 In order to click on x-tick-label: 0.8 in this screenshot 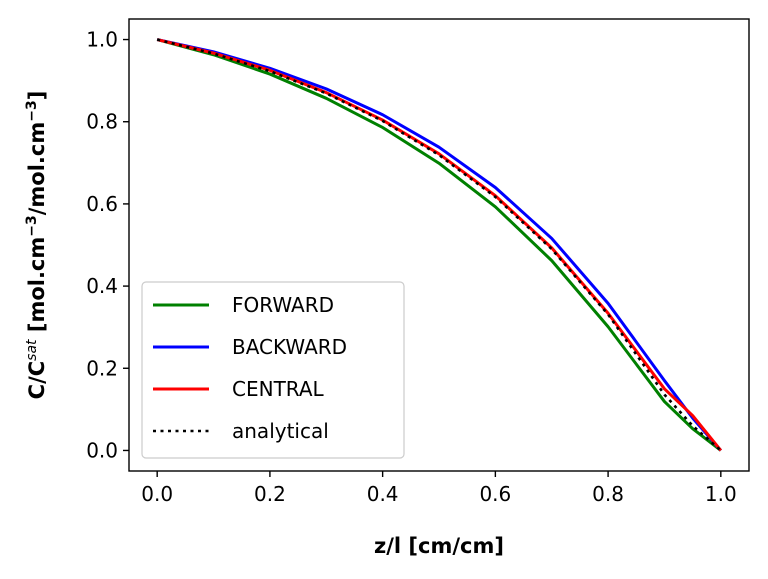, I will do `click(608, 494)`.